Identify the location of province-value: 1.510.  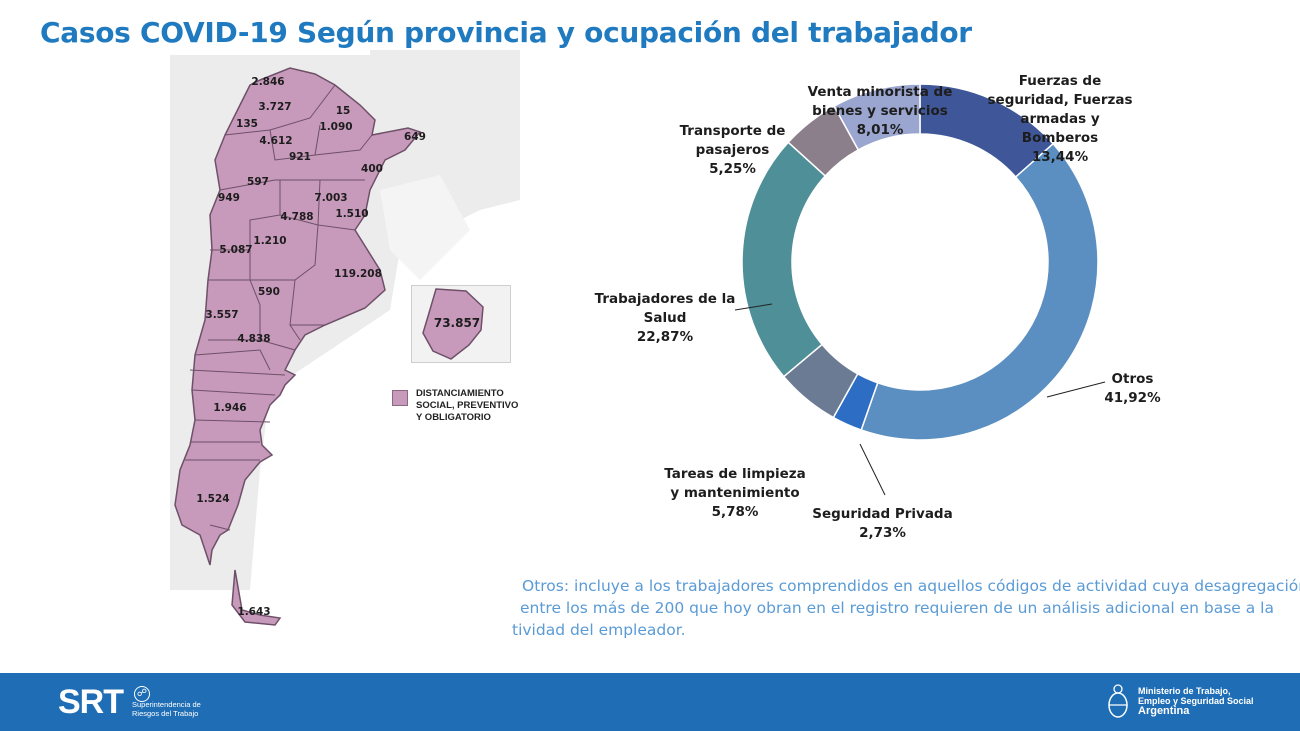
(351, 214).